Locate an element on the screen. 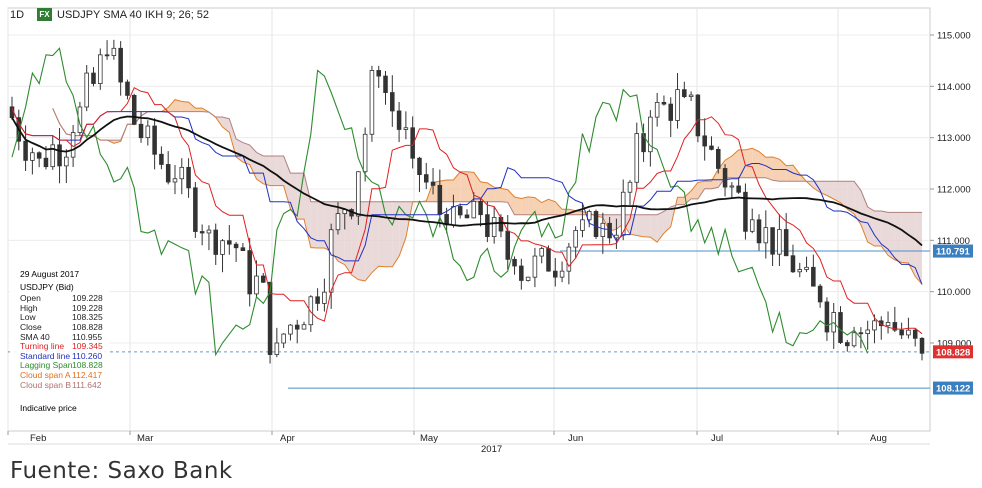 This screenshot has width=982, height=488. x-tick-label: May is located at coordinates (429, 438).